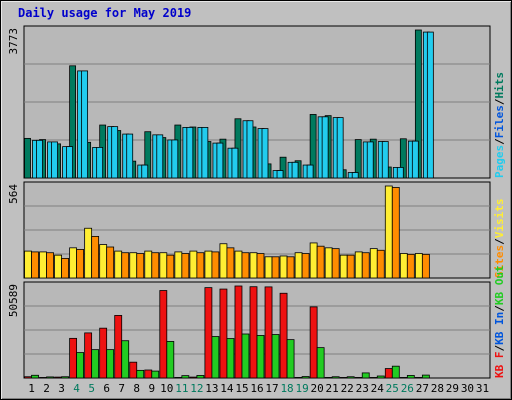 Image resolution: width=512 pixels, height=400 pixels. I want to click on x-tick-label: 9, so click(151, 388).